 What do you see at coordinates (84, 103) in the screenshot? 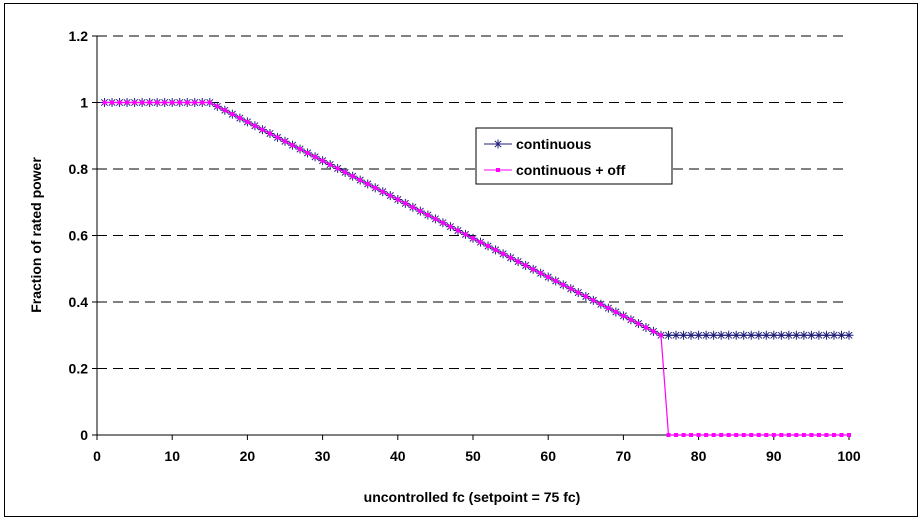
I see `y-tick-label: 1` at bounding box center [84, 103].